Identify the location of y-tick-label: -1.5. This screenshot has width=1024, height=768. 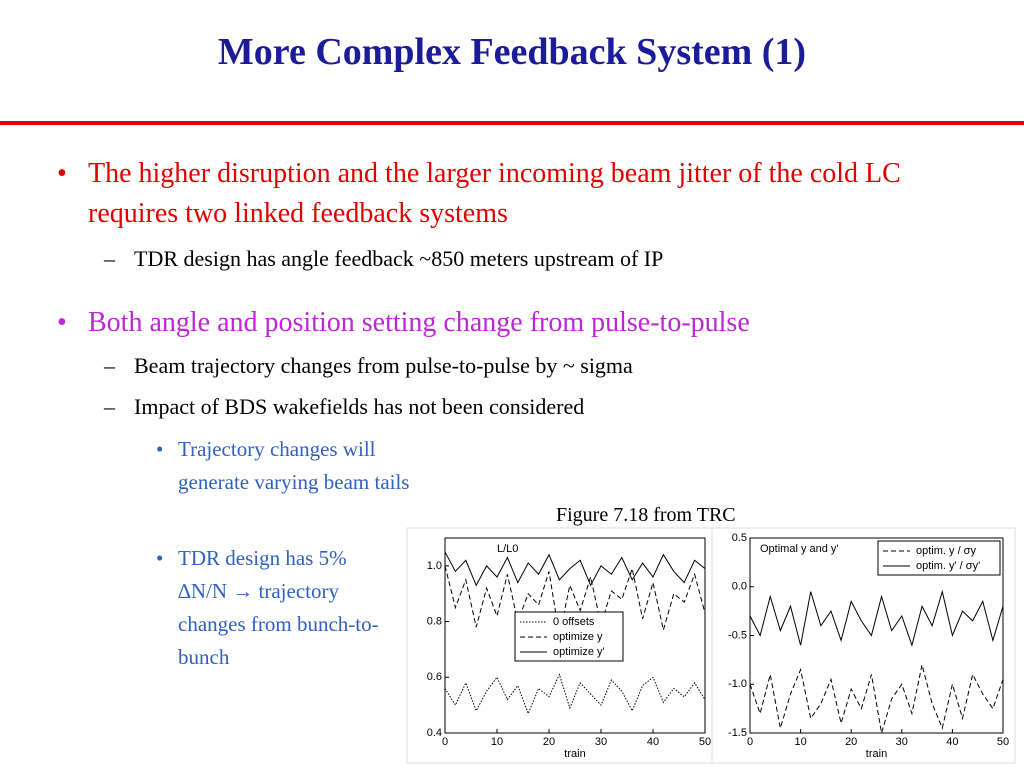
(737, 733).